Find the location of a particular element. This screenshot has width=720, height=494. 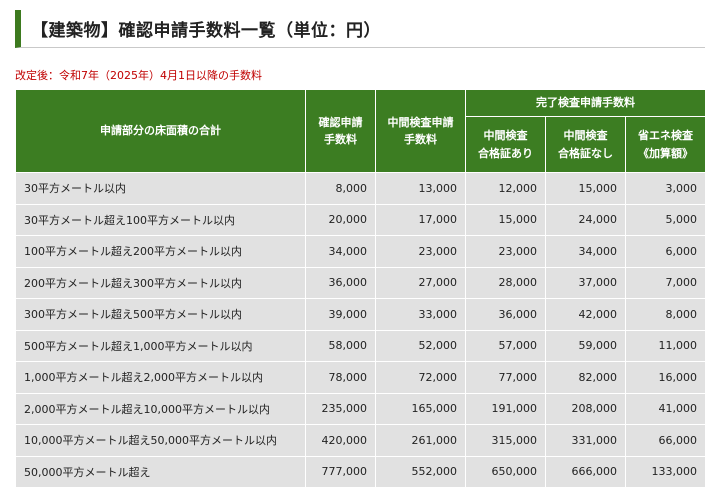

area-cell: 1,000平方メートル超え2,000平方メートル以内 is located at coordinates (160, 377).